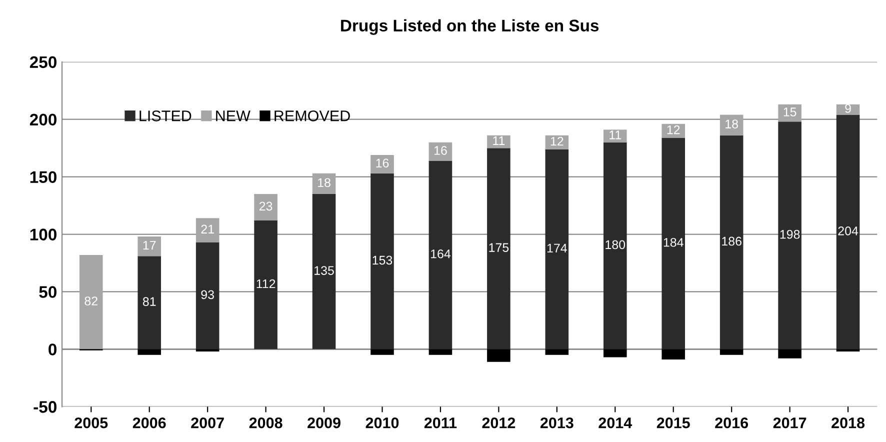 The image size is (886, 442). What do you see at coordinates (233, 116) in the screenshot?
I see `legend-label: NEW` at bounding box center [233, 116].